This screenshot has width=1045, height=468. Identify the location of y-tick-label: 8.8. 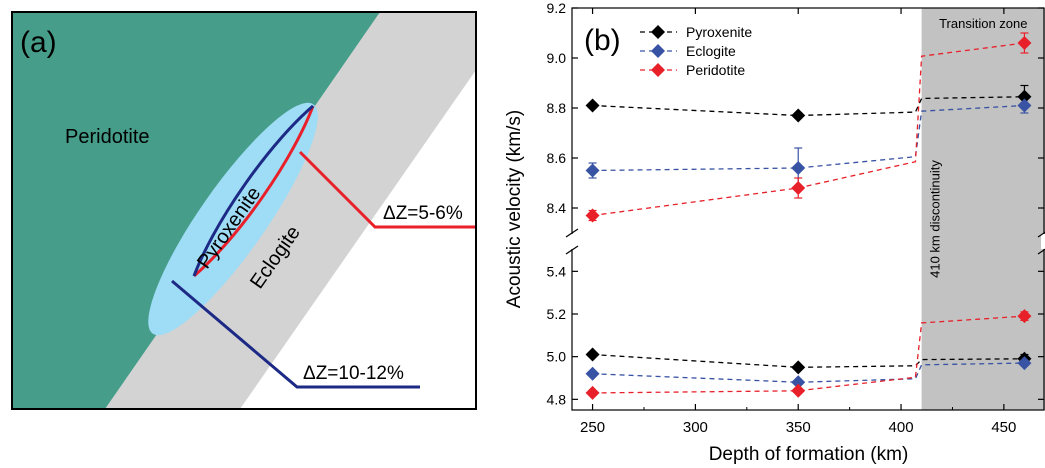
(557, 108).